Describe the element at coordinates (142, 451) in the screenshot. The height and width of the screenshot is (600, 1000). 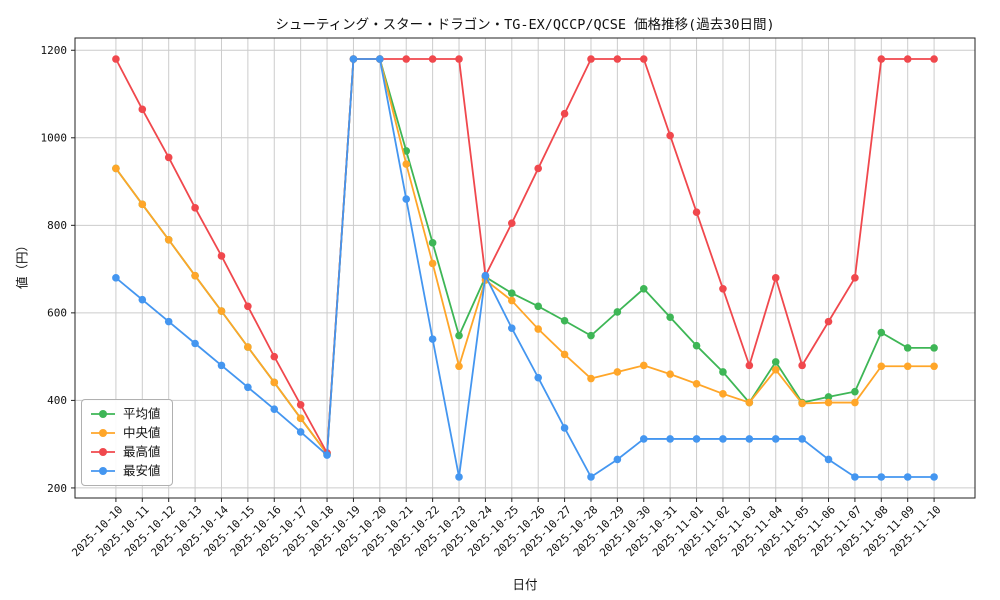
I see `legend-label: 最高値` at that location.